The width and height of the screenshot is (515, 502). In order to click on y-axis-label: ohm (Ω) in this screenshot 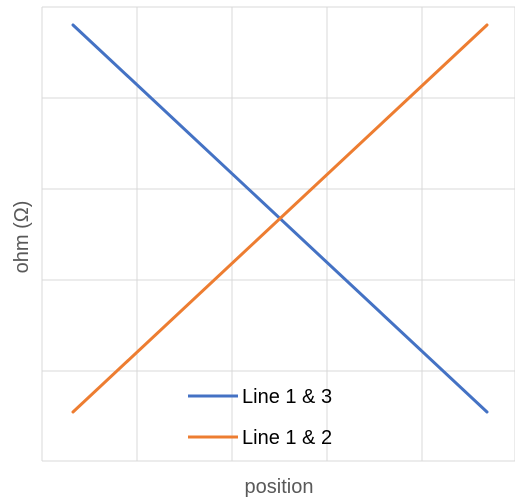, I will do `click(22, 237)`.